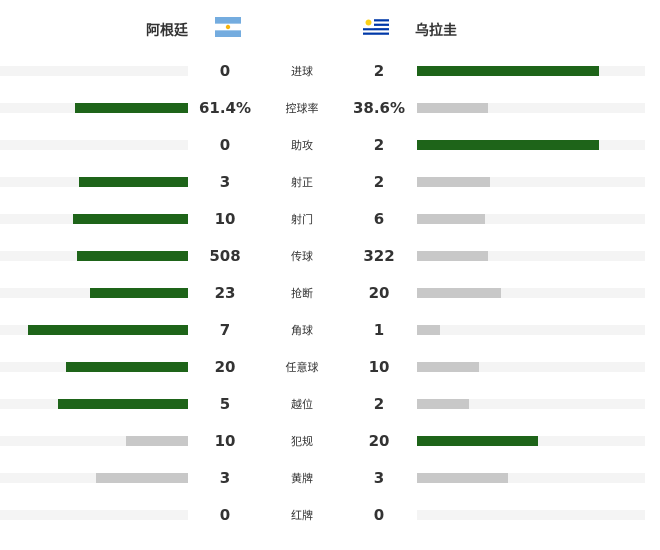 The height and width of the screenshot is (550, 660). What do you see at coordinates (379, 256) in the screenshot?
I see `away-stat-value: 322` at bounding box center [379, 256].